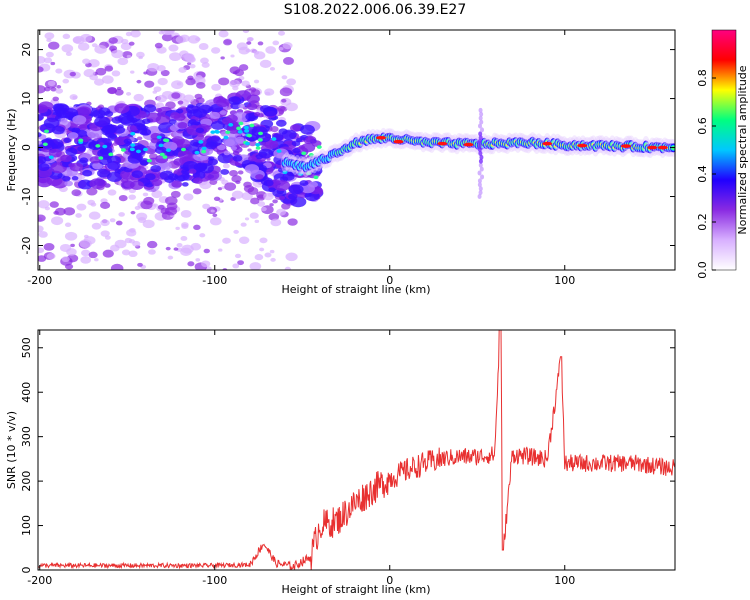 The height and width of the screenshot is (600, 750). I want to click on spectrogram-ytick-label: 20, so click(26, 50).